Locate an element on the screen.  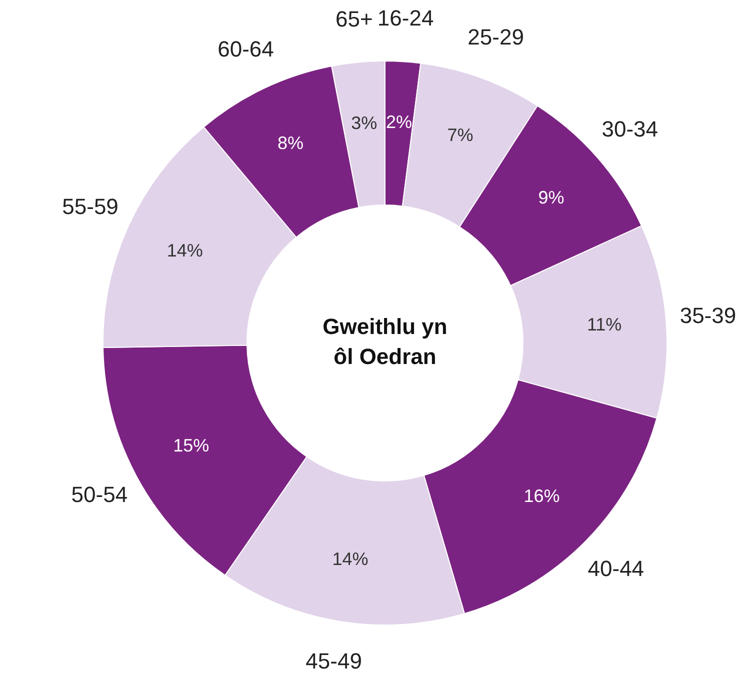
data-label: 16% is located at coordinates (542, 496).